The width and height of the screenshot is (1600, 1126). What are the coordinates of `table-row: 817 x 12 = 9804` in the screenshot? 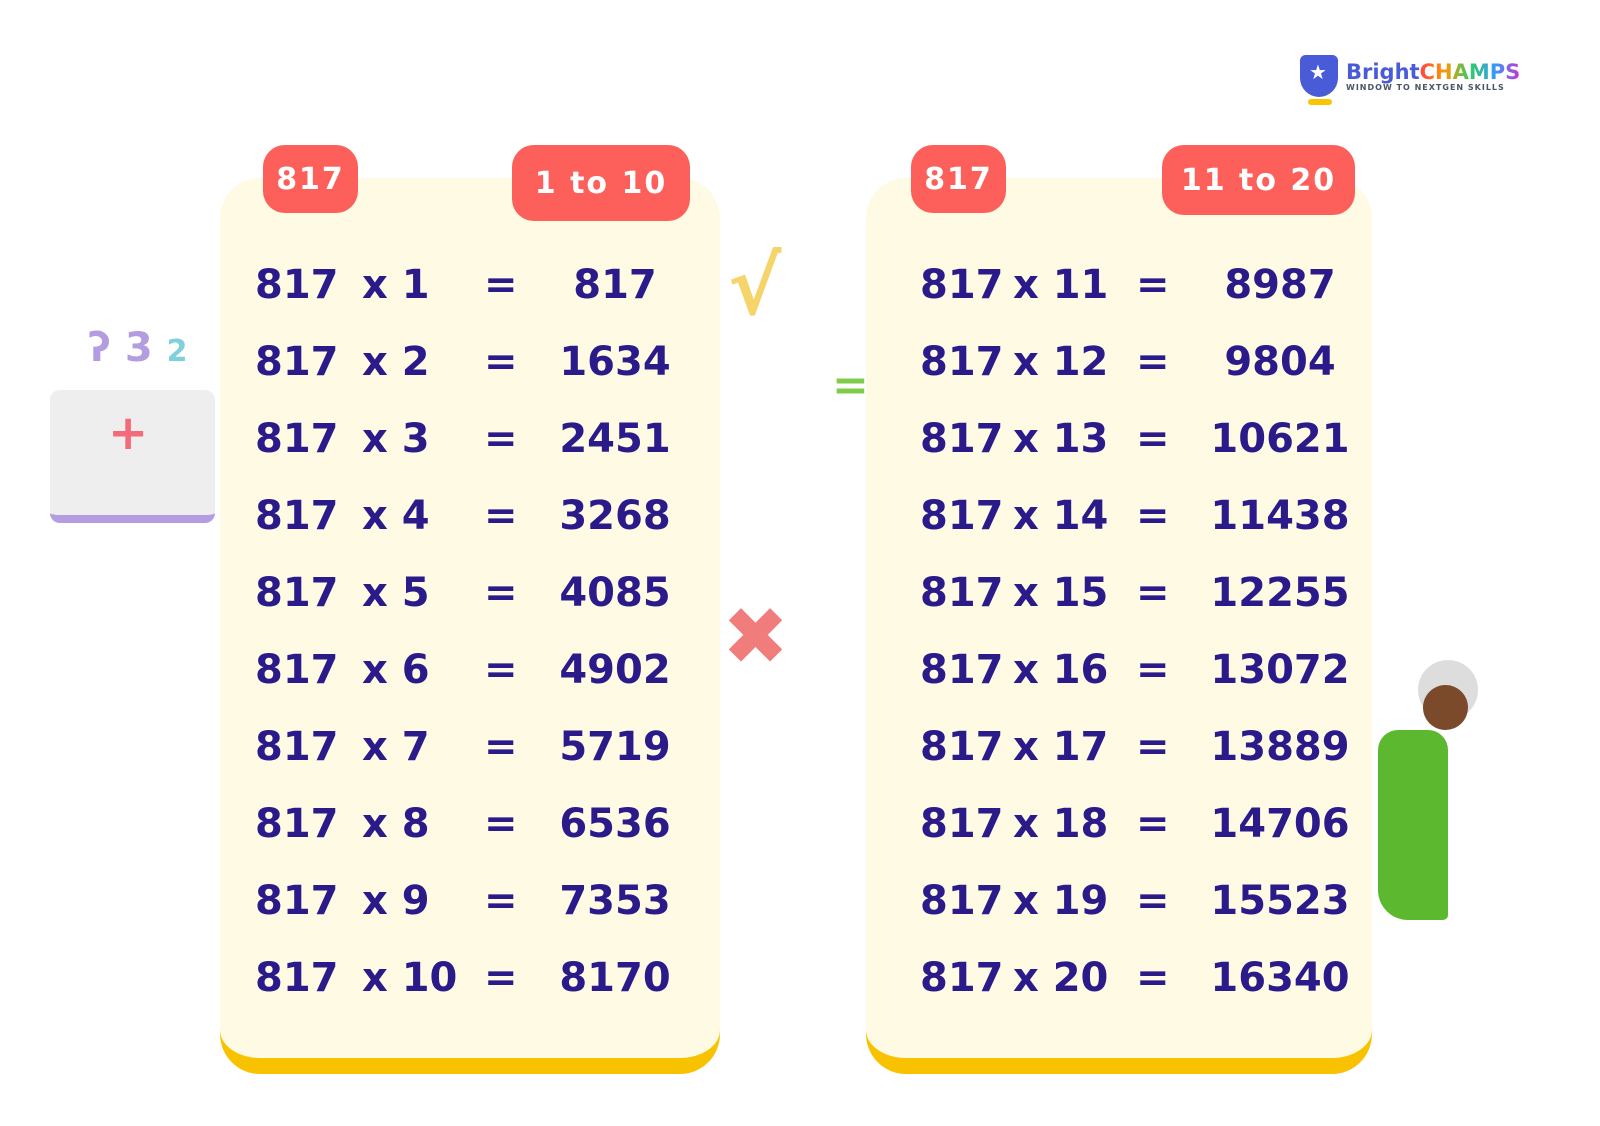 It's located at (800, 369).